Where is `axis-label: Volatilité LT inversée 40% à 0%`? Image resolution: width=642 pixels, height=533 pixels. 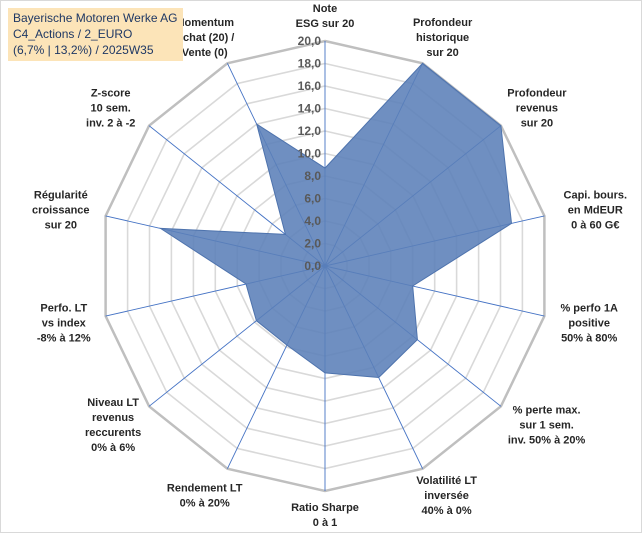 axis-label: Volatilité LT inversée 40% à 0% is located at coordinates (446, 496).